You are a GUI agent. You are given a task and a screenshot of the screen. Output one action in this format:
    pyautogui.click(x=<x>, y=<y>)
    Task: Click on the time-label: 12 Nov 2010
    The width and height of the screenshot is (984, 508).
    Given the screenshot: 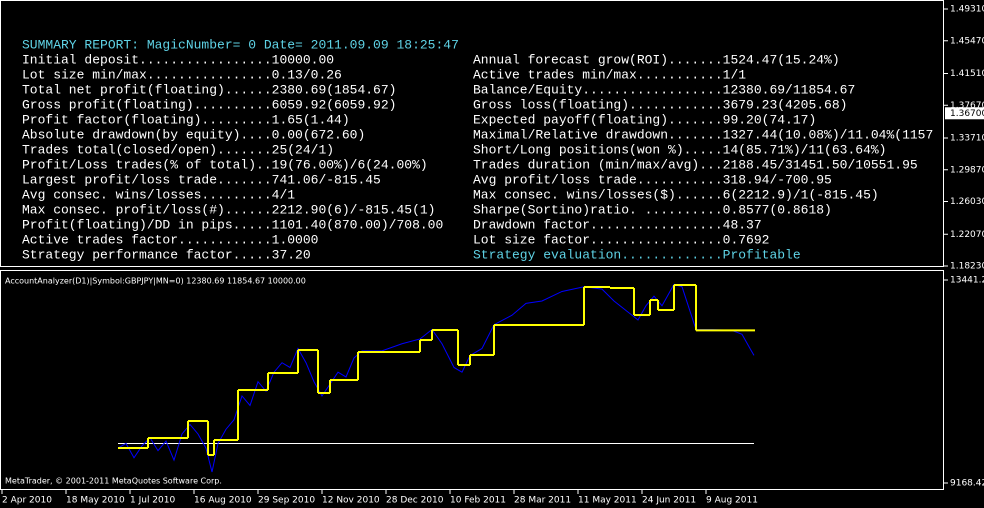 What is the action you would take?
    pyautogui.click(x=351, y=501)
    